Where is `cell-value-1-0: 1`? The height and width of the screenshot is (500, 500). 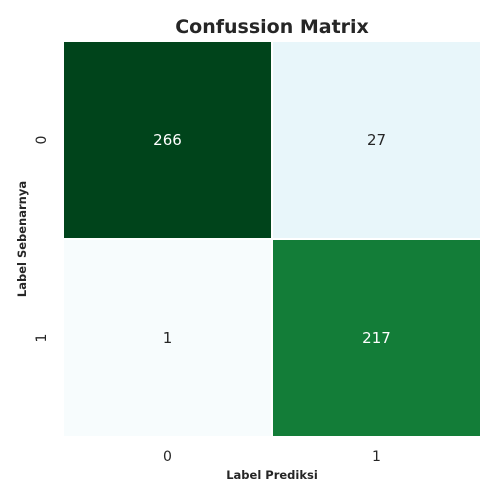
cell-value-1-0: 1 is located at coordinates (168, 338).